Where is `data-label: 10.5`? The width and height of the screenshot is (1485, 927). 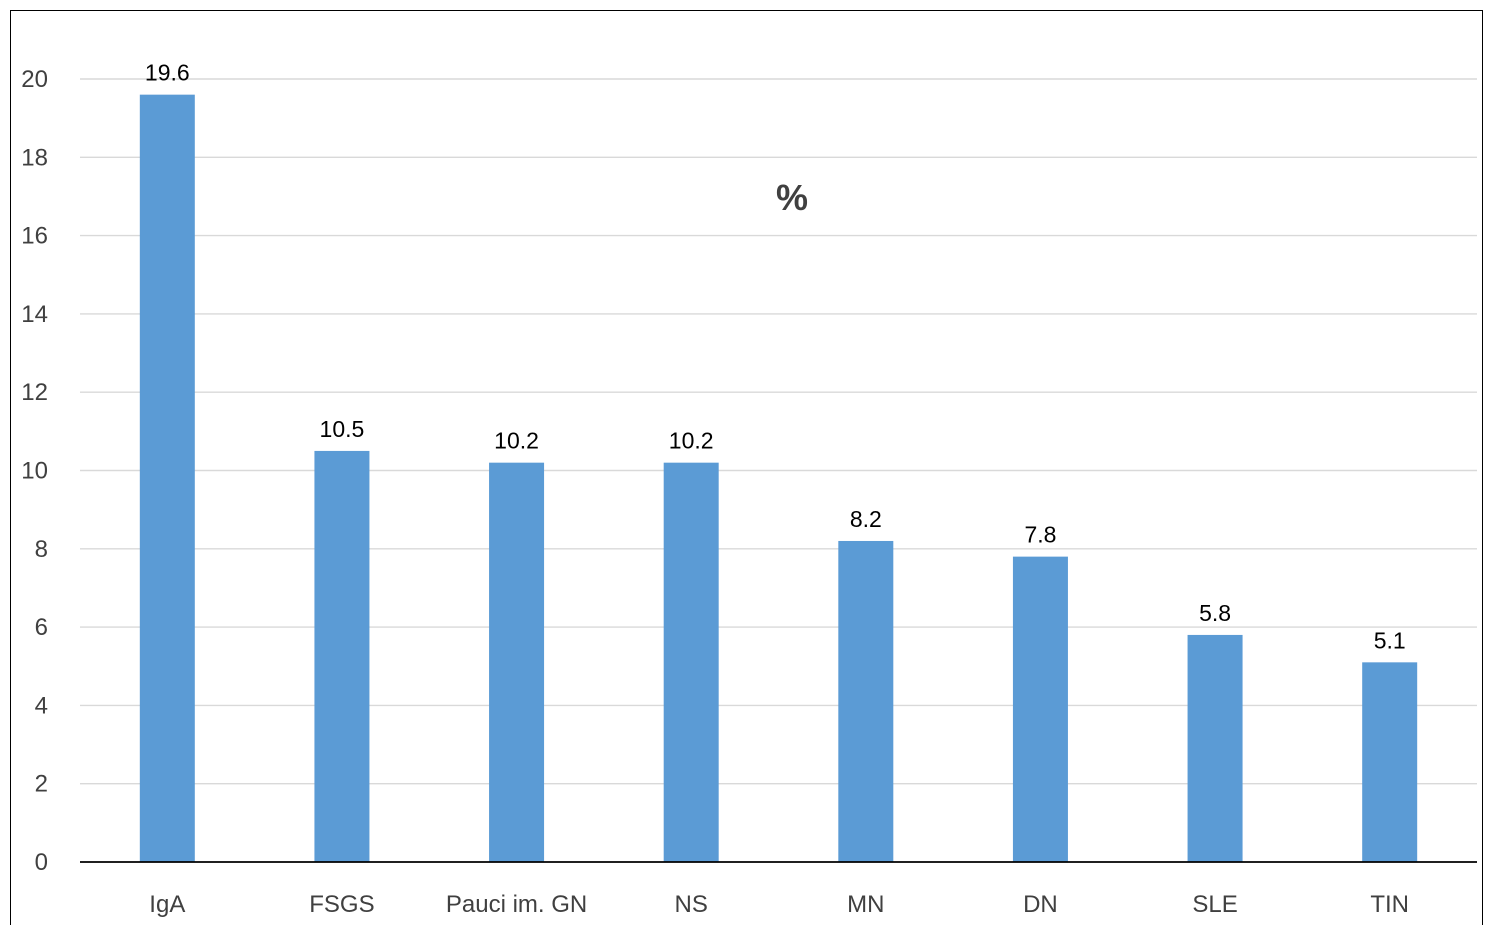 data-label: 10.5 is located at coordinates (342, 429).